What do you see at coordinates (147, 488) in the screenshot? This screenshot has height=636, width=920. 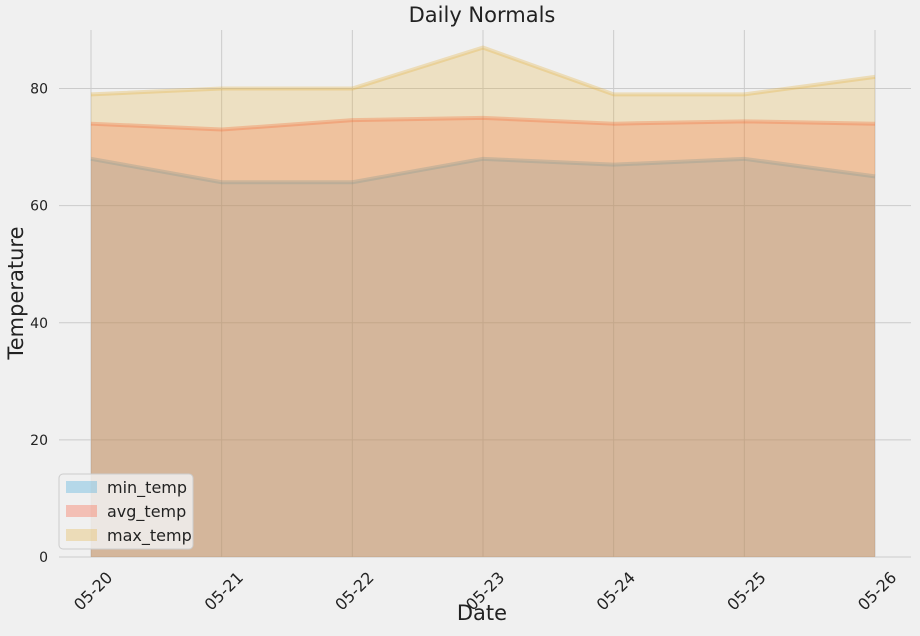 I see `legend-label-min_temp: min_temp` at bounding box center [147, 488].